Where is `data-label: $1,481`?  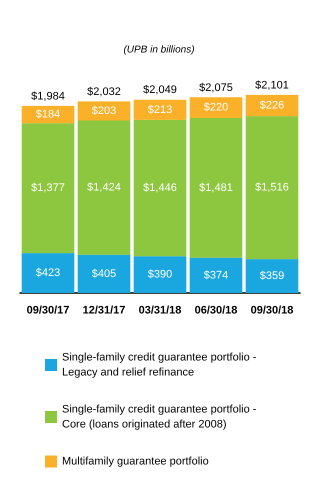
data-label: $1,481 is located at coordinates (216, 188).